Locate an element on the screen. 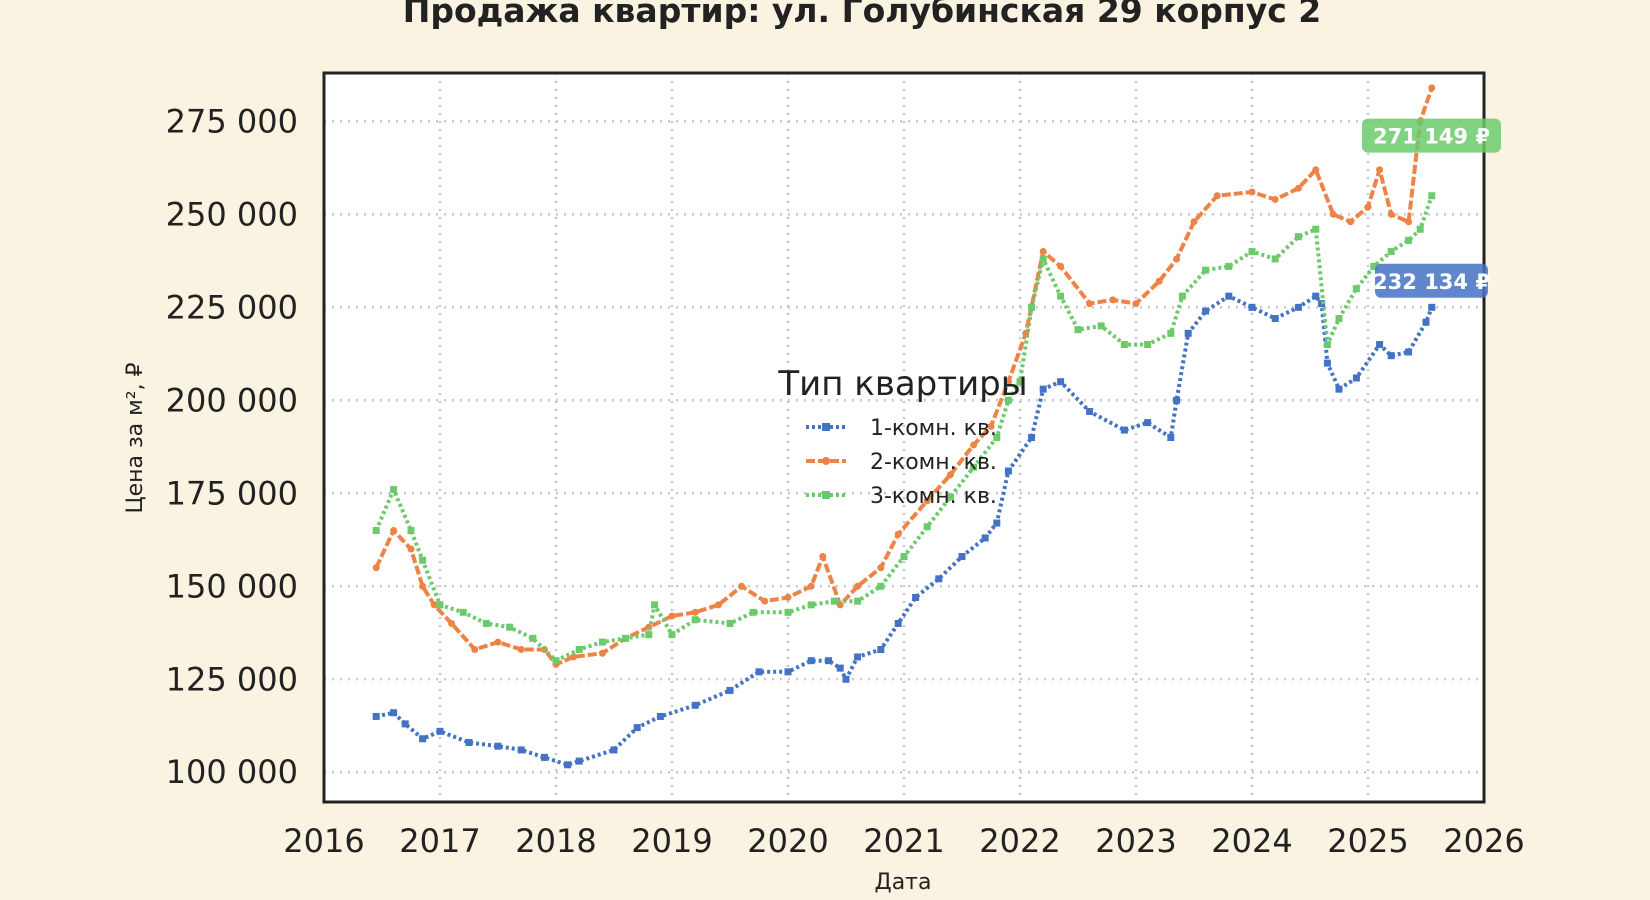  x-tick-label: 2021 is located at coordinates (903, 841).